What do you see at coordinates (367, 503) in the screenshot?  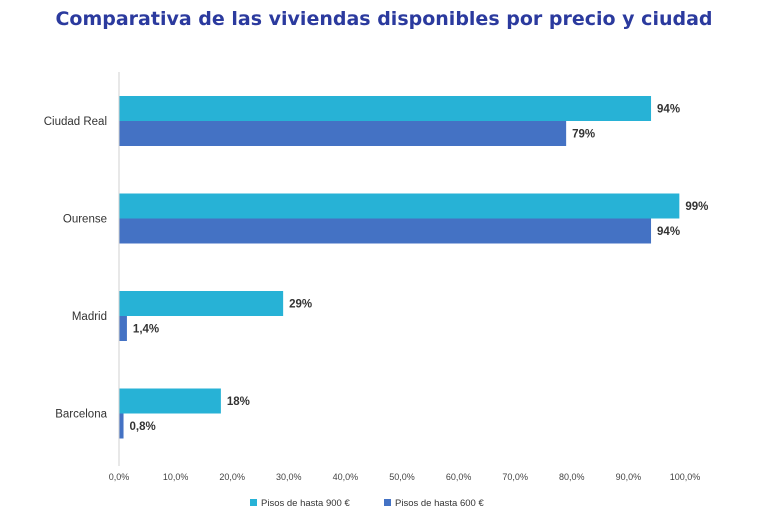 I see `legend: Pisos de hasta 900 € Pisos de hasta 600 €` at bounding box center [367, 503].